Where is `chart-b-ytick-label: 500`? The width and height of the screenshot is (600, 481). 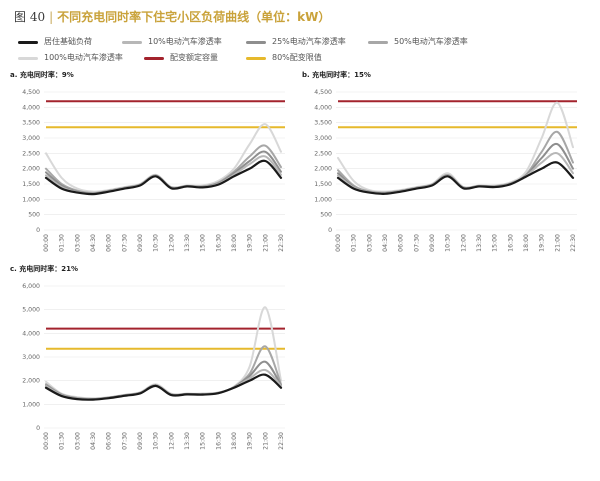 chart-b-ytick-label: 500 is located at coordinates (326, 215).